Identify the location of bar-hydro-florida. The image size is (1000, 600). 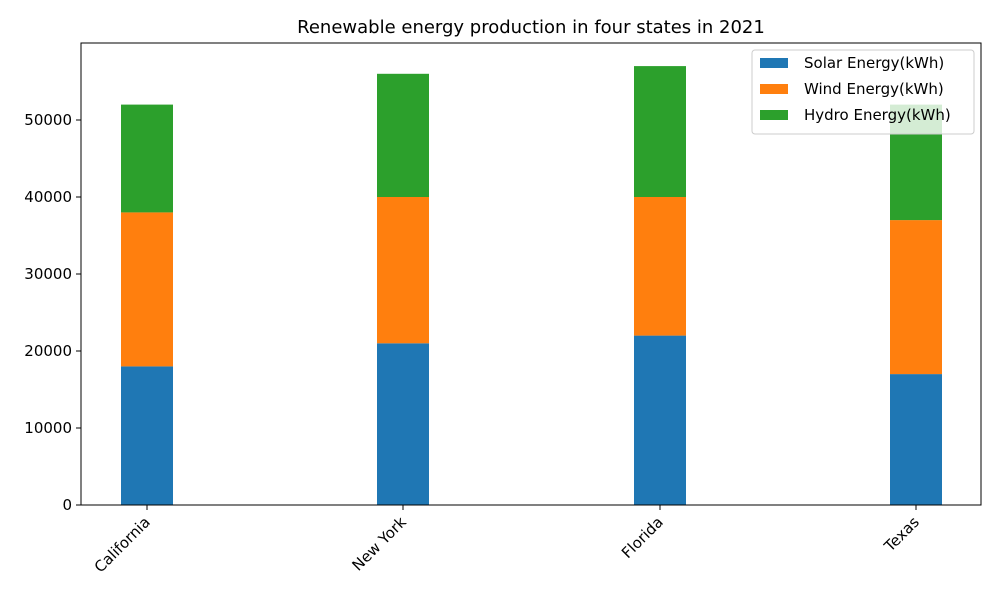
(660, 131).